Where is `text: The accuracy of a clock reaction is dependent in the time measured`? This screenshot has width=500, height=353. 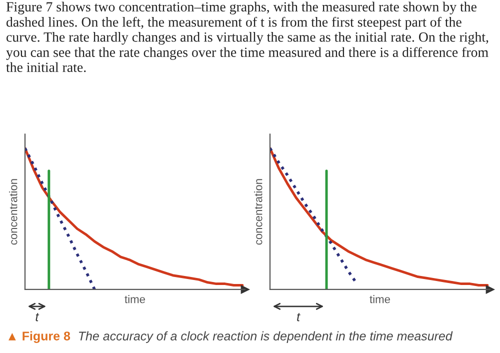
text: The accuracy of a clock reaction is dependent in the time measured is located at coordinates (266, 337).